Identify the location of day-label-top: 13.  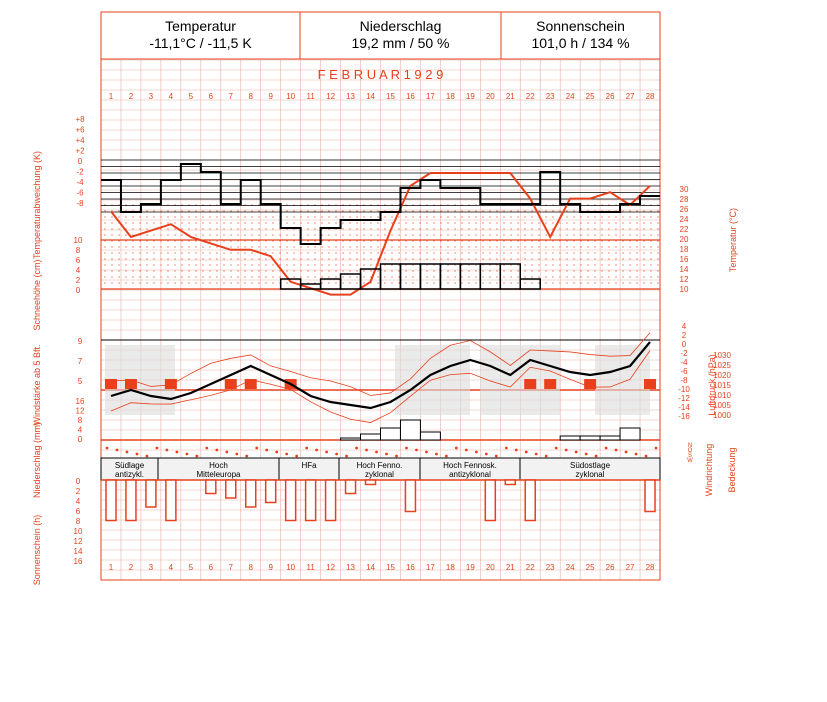
(350, 96).